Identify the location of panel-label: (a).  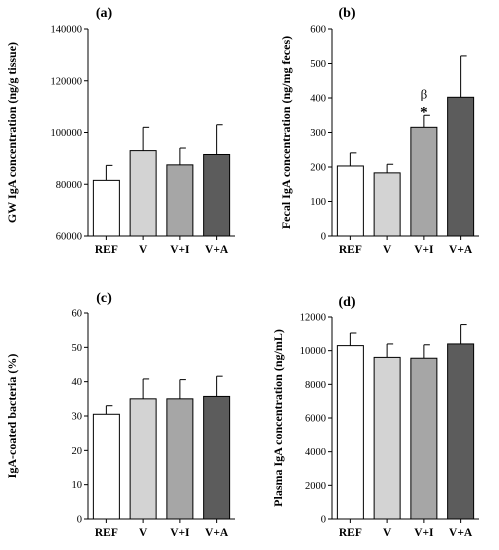
(104, 13).